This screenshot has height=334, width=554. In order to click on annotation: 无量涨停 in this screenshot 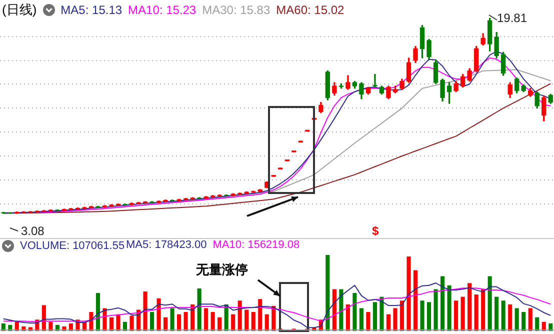, I will do `click(222, 269)`.